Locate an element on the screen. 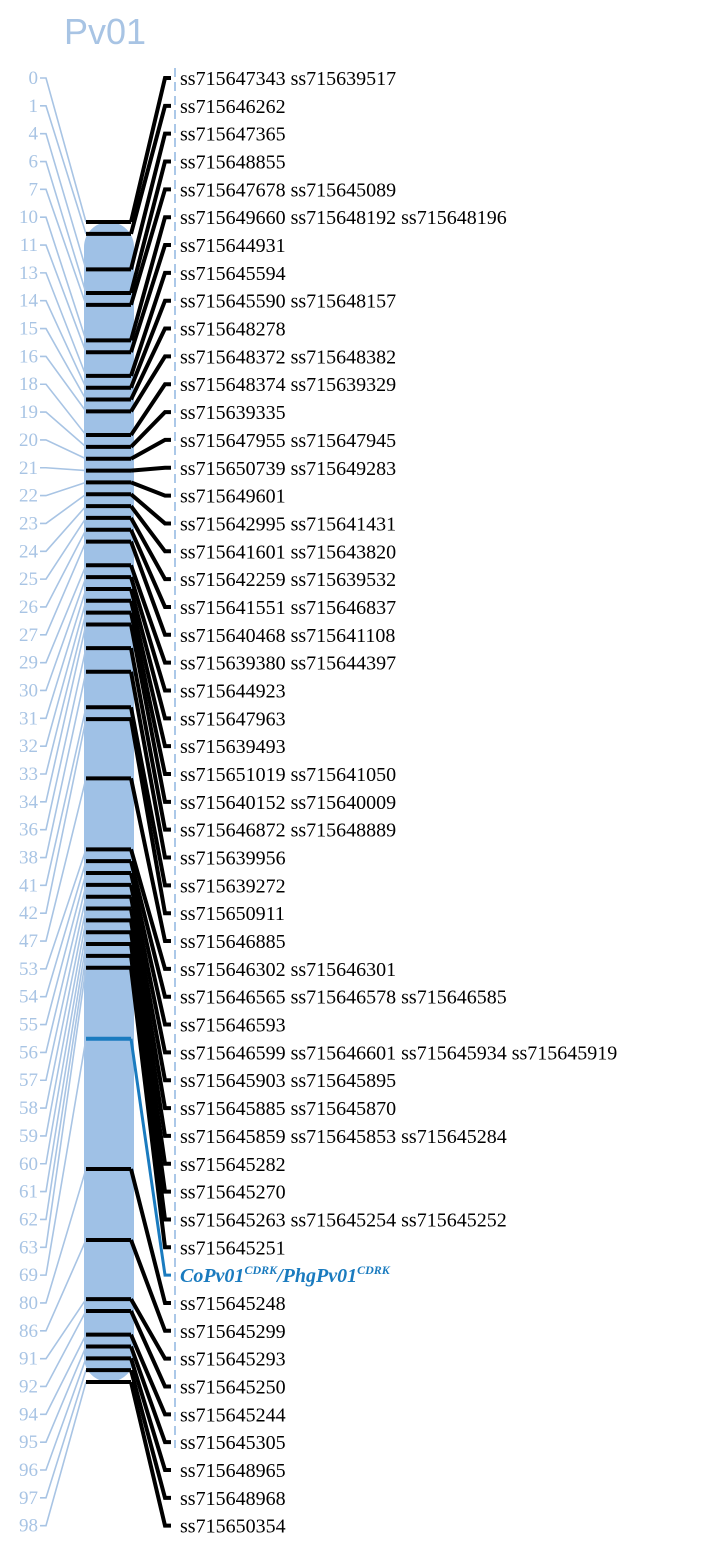 This screenshot has width=719, height=1541. marker-label: ss715651019 ss715641050 is located at coordinates (288, 775).